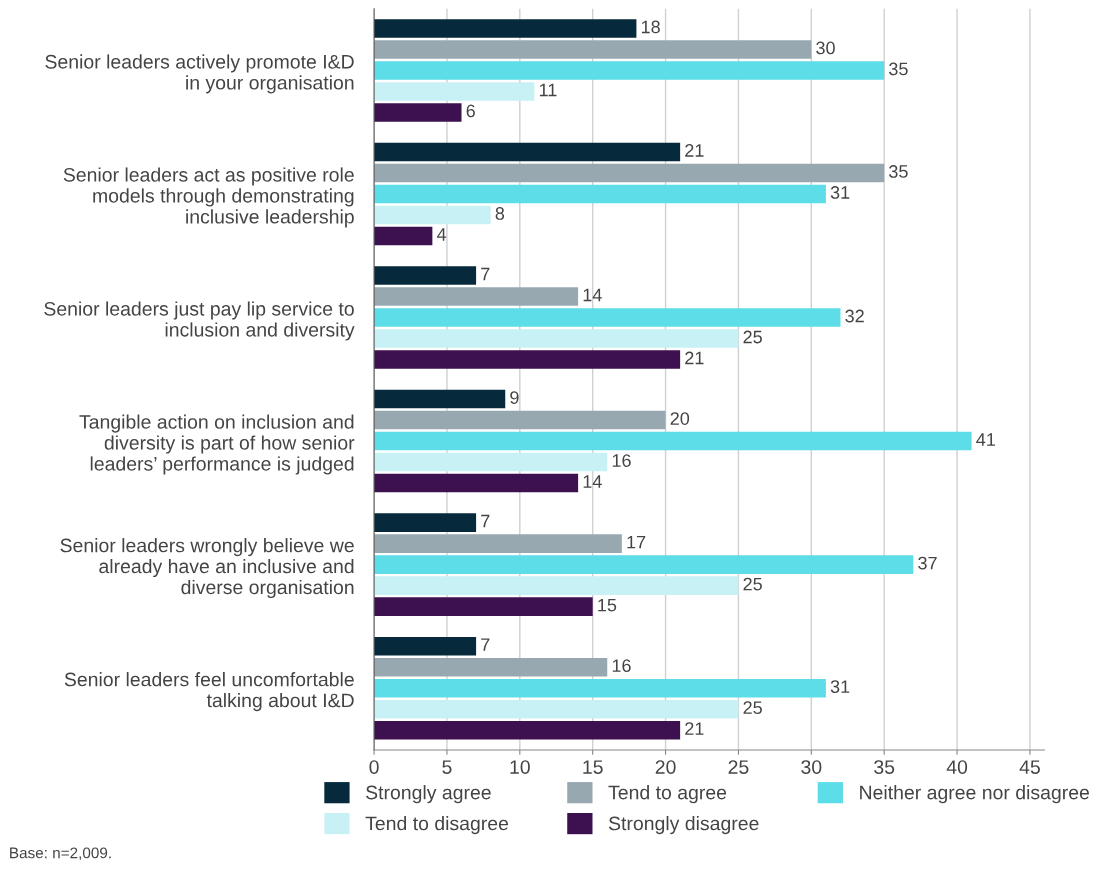  Describe the element at coordinates (607, 605) in the screenshot. I see `data-label: 15` at that location.